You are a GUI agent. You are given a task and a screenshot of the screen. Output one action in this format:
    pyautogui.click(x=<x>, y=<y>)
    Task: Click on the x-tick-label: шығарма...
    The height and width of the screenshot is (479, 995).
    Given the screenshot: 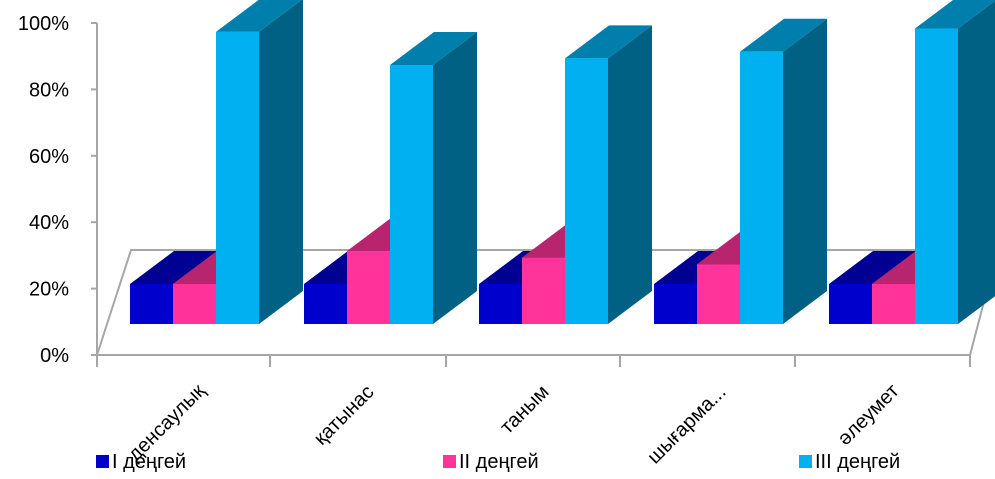 What is the action you would take?
    pyautogui.click(x=686, y=424)
    